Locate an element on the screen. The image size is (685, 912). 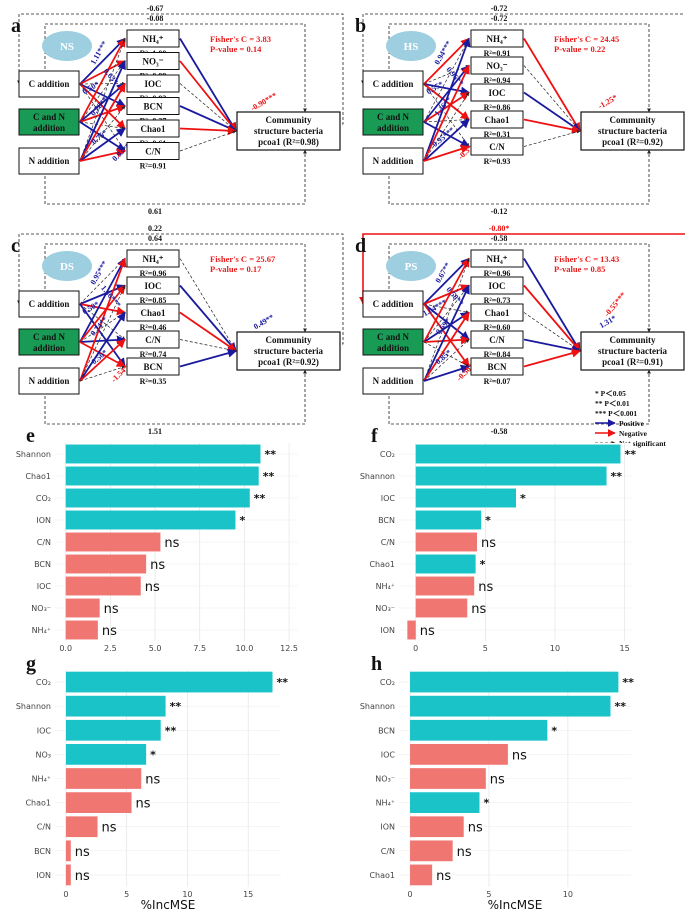
panel-letter: h is located at coordinates (376, 664).